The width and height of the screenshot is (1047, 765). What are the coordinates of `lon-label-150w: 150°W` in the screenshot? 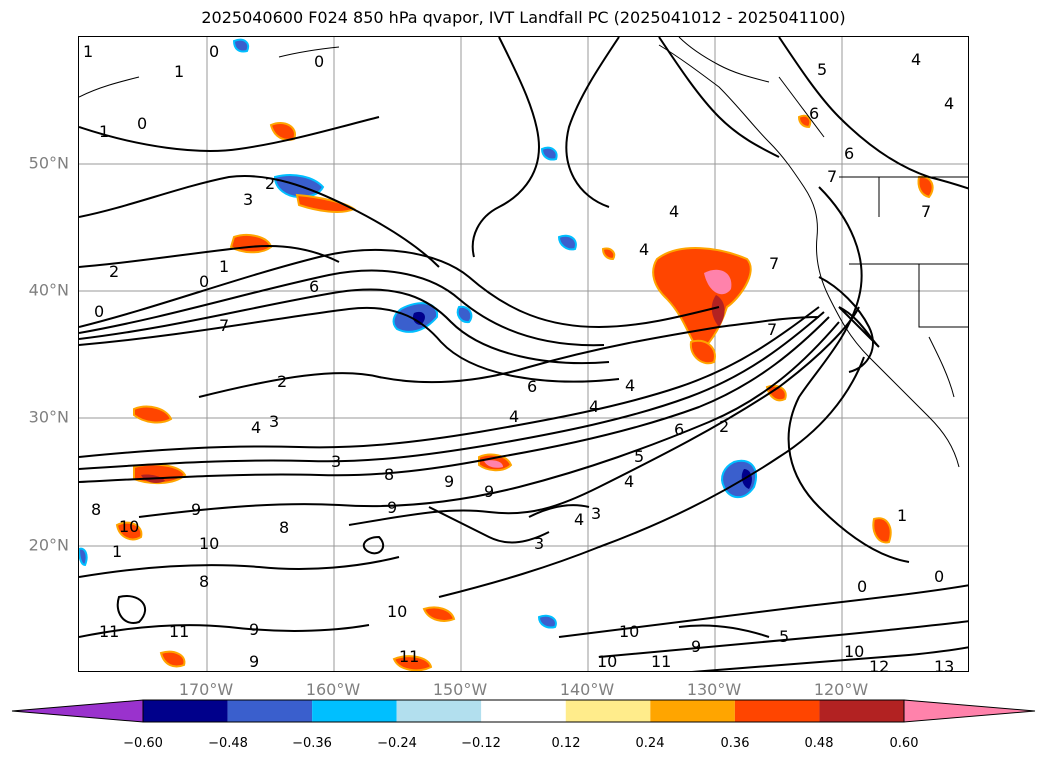 It's located at (460, 689).